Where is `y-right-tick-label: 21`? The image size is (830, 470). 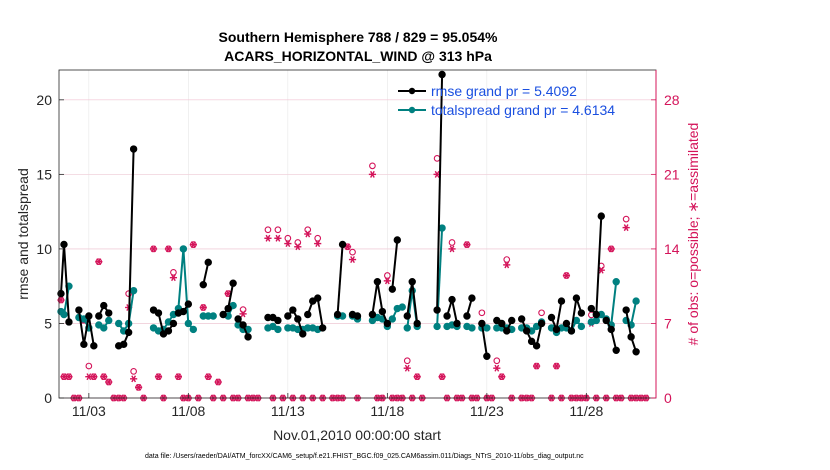
y-right-tick-label: 21 is located at coordinates (672, 174).